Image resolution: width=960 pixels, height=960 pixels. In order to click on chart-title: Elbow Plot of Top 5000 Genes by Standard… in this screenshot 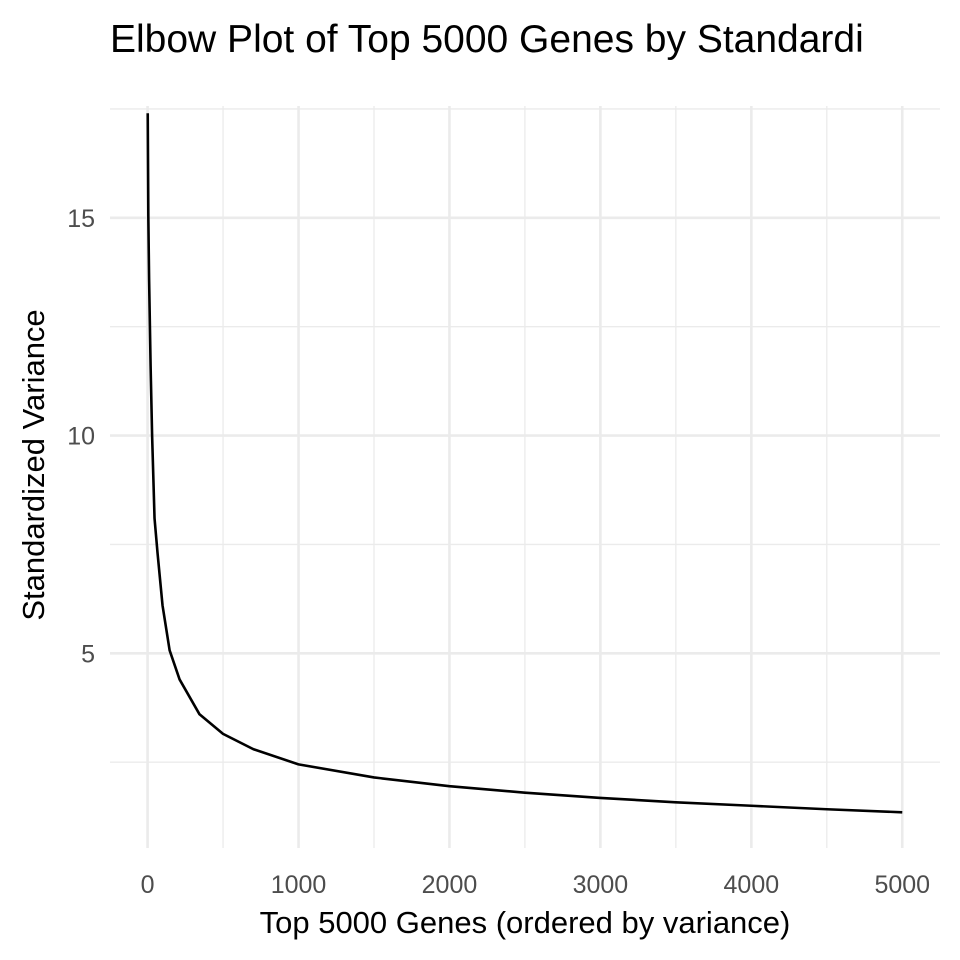, I will do `click(487, 39)`.